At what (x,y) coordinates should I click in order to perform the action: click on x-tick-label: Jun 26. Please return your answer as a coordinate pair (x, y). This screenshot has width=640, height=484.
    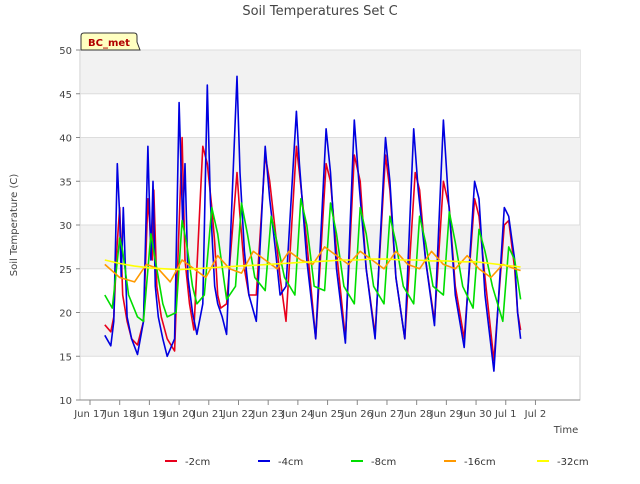
    Looking at the image, I should click on (357, 414).